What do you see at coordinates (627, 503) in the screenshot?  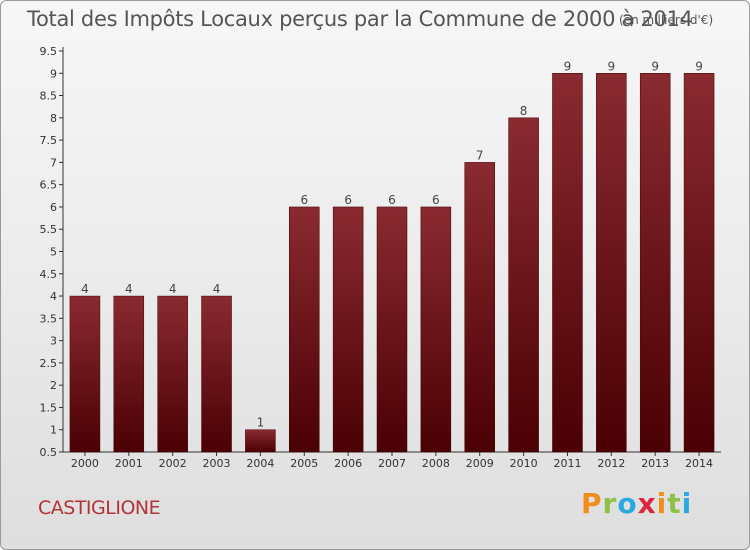 I see `logo-letter: o` at bounding box center [627, 503].